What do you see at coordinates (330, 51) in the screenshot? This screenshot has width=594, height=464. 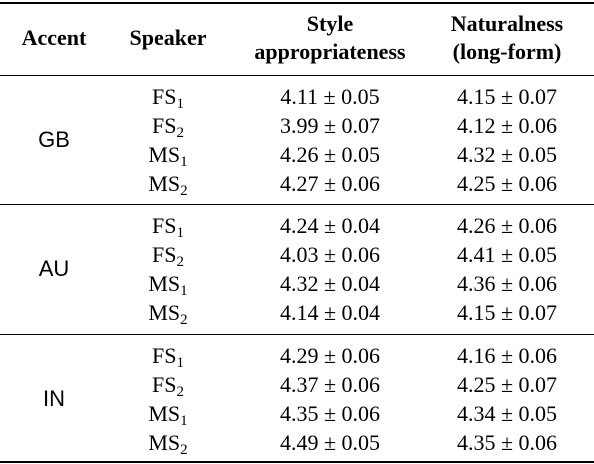 I see `header-style-line2: appropriateness` at bounding box center [330, 51].